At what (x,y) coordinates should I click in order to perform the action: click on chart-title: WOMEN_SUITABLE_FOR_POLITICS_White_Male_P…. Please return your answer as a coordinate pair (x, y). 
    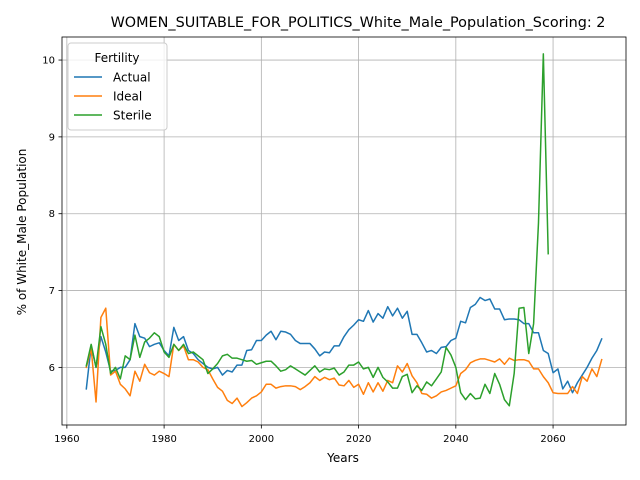
    Looking at the image, I should click on (358, 23).